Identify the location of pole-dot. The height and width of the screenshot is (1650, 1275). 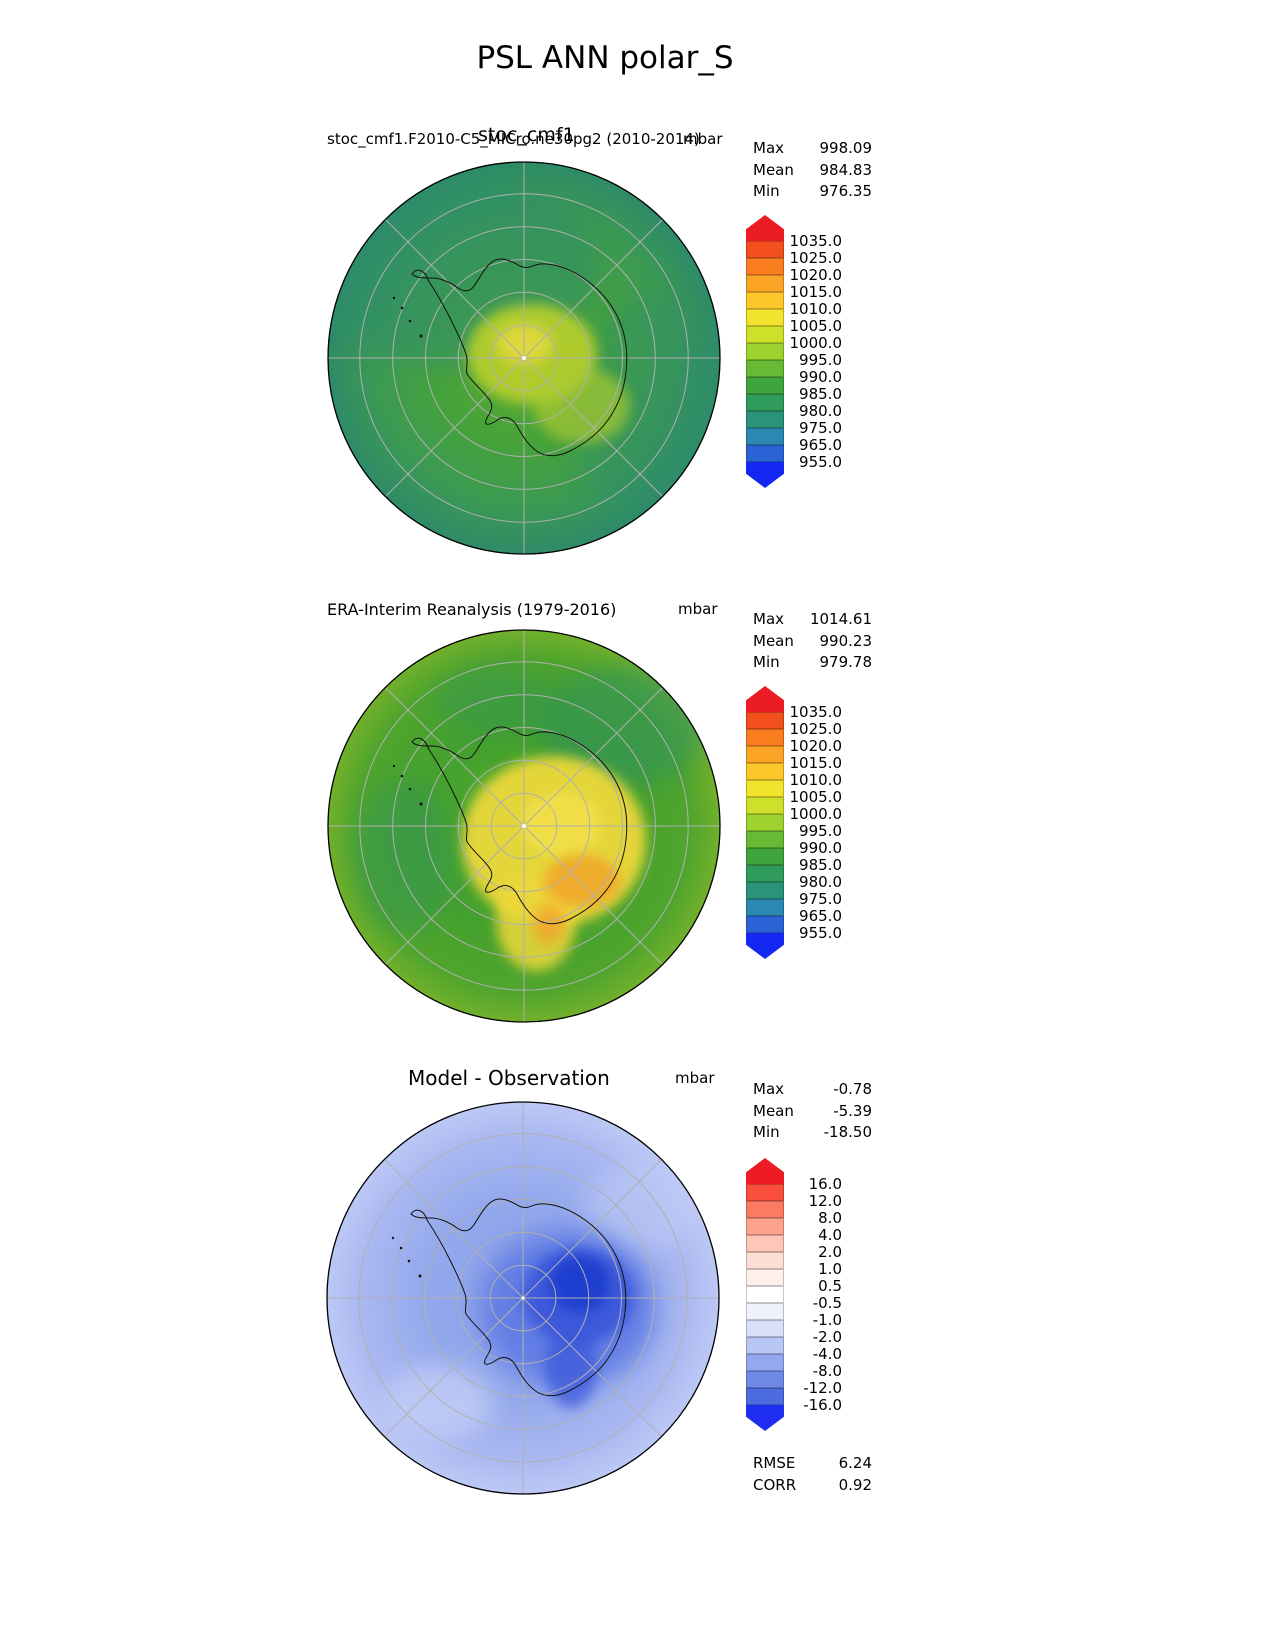
(523, 1298).